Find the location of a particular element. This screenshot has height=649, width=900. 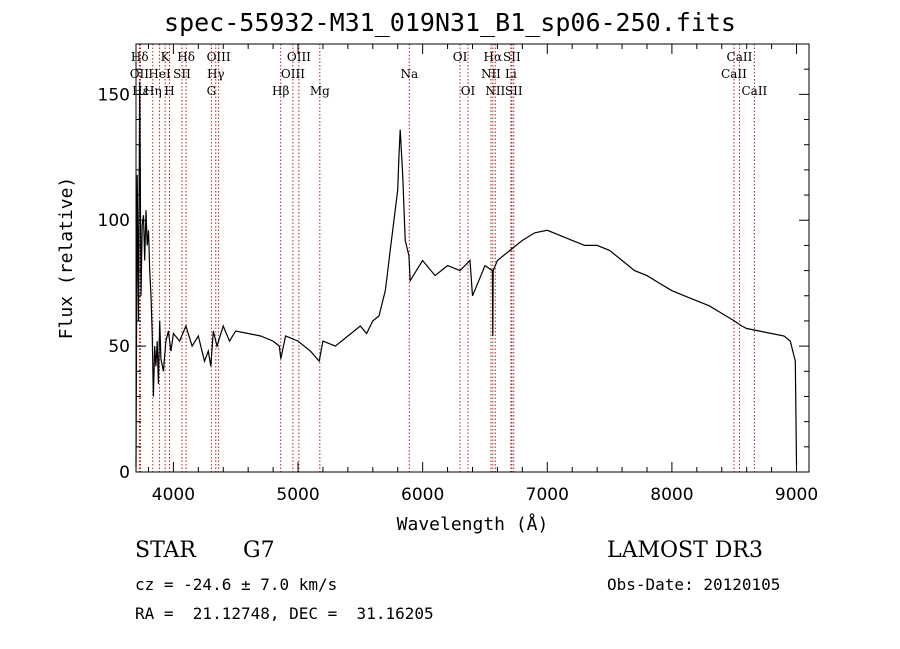

y-tick-label: 100 is located at coordinates (114, 221).